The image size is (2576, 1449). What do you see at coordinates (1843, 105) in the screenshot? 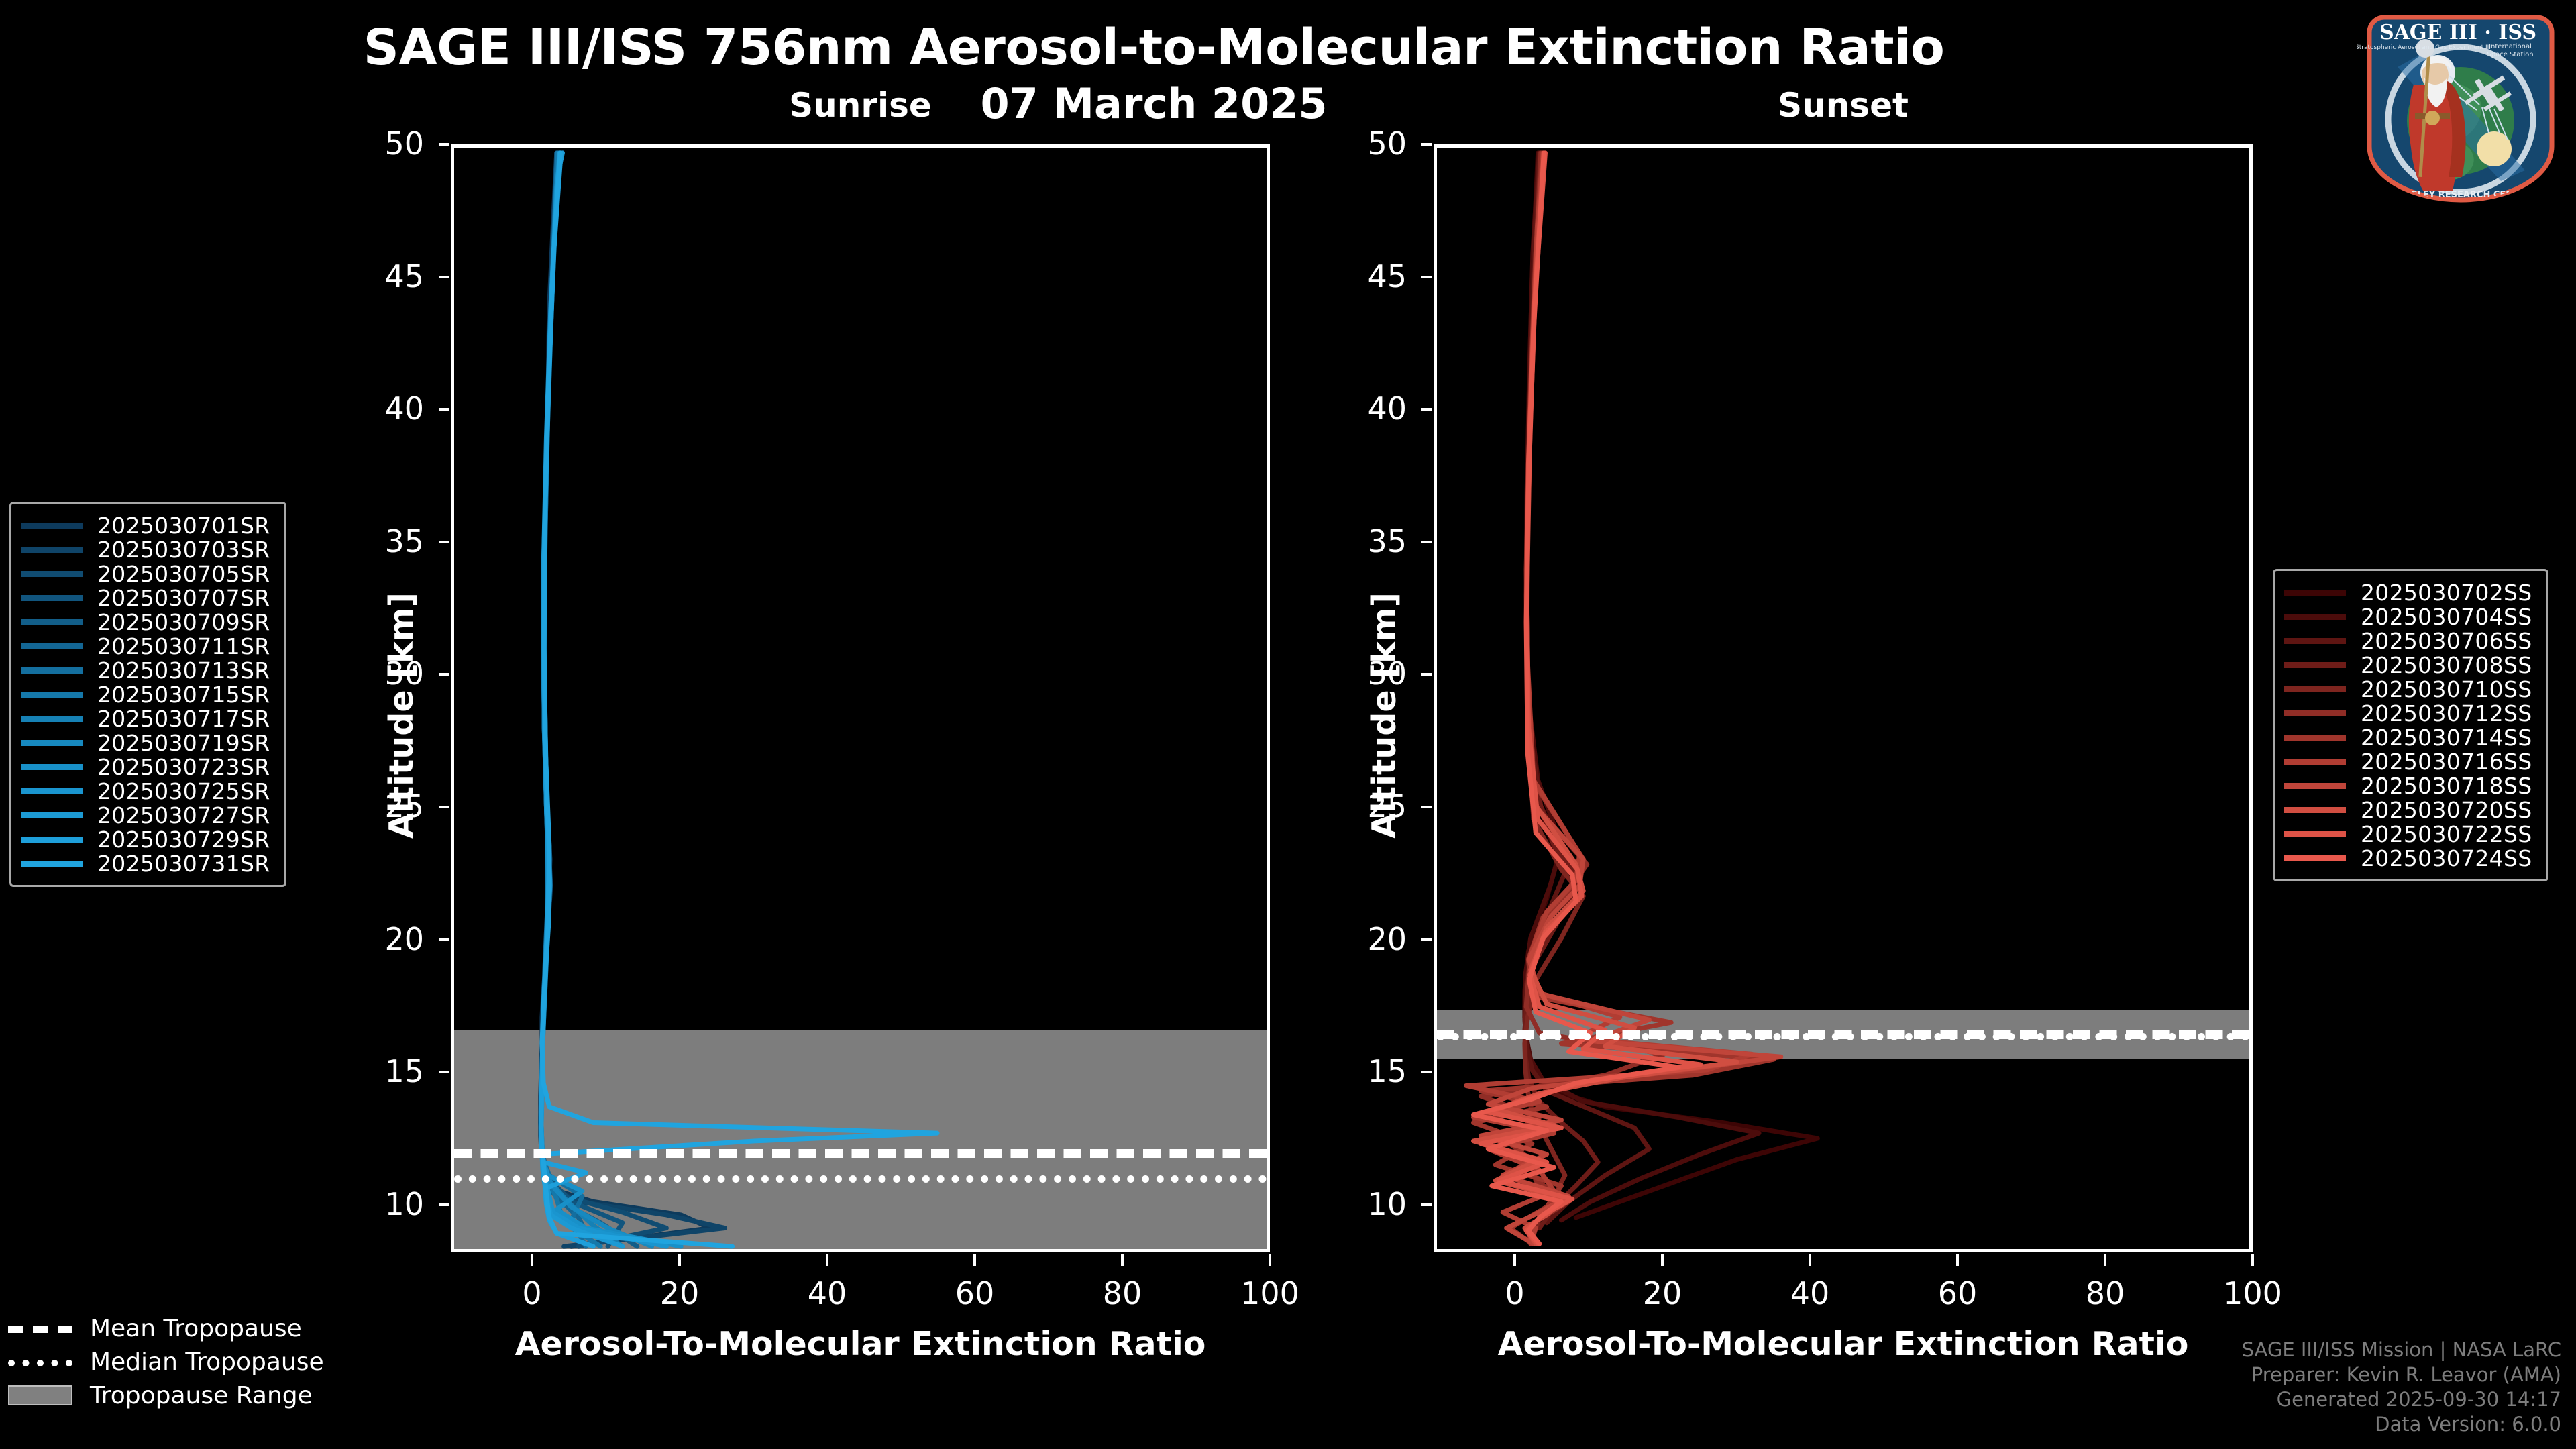
I see `panel-title-sunset: Sunset` at bounding box center [1843, 105].